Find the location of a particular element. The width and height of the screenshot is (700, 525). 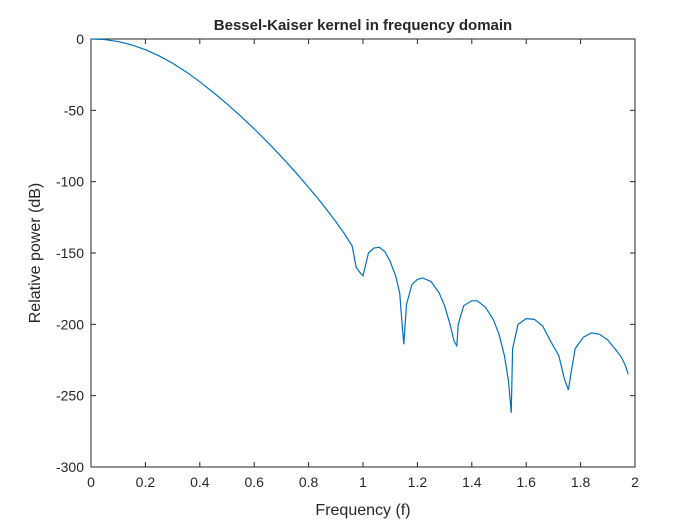

x-tick-label: 0.4 is located at coordinates (200, 482).